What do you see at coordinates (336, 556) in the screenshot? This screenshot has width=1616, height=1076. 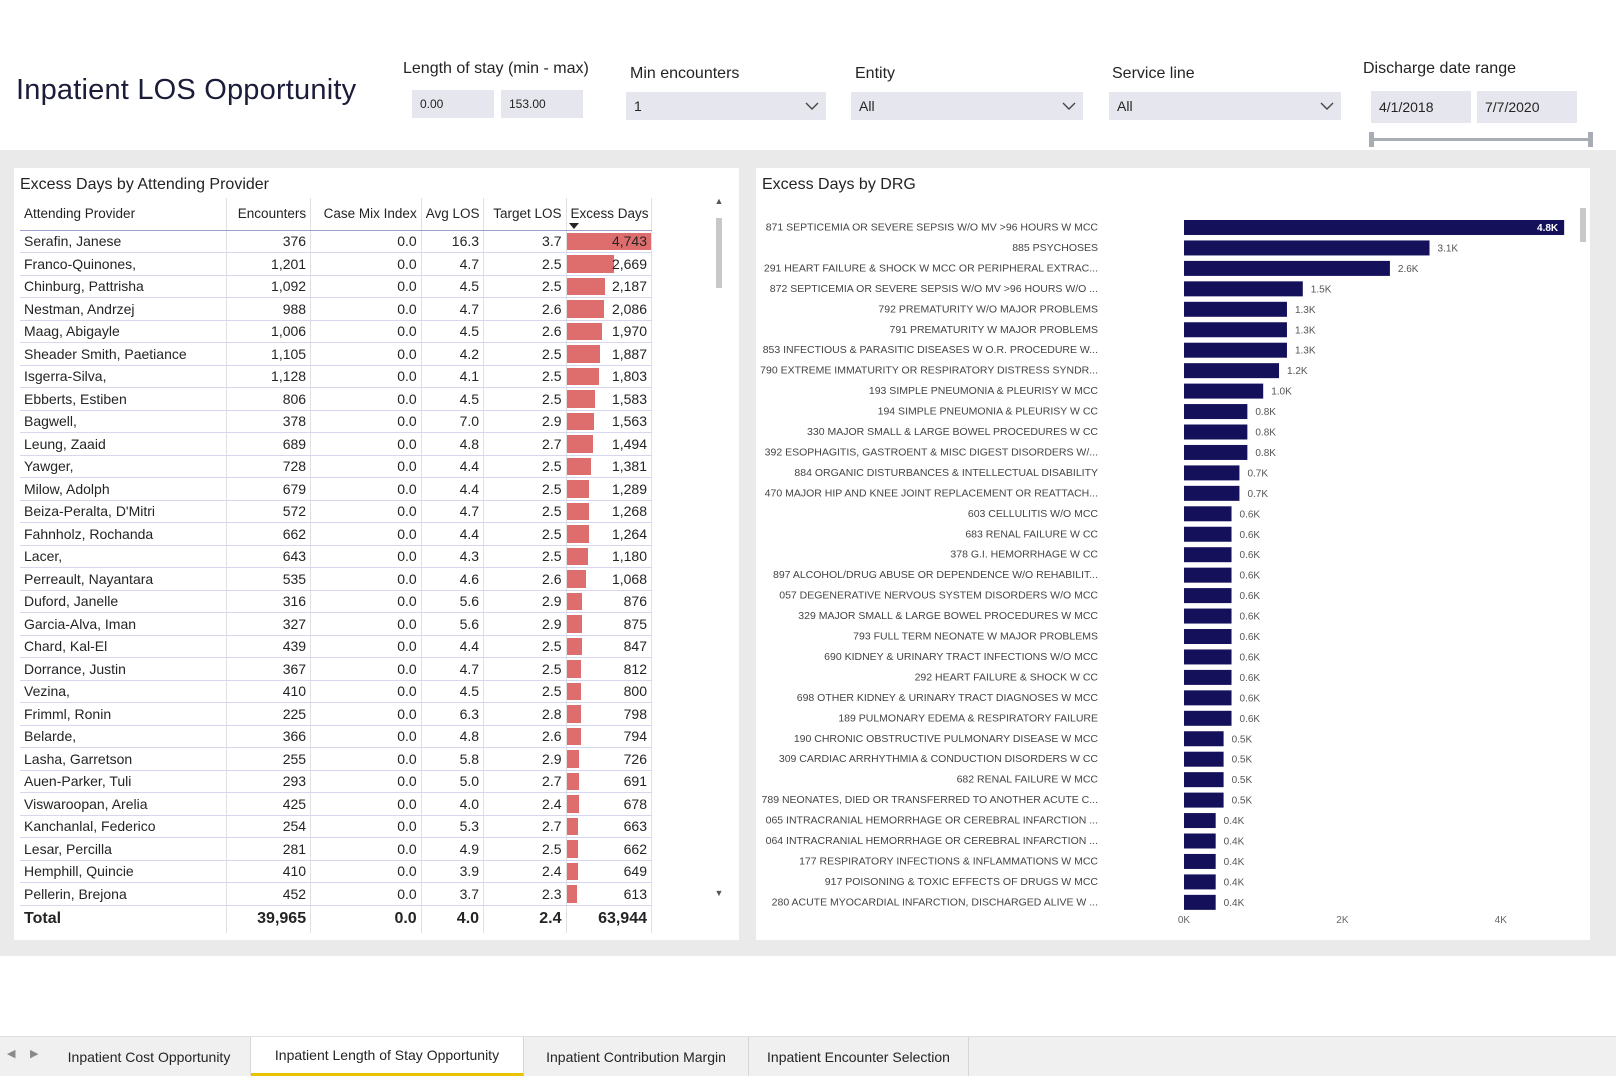 I see `table-row: Lacer, 643 0.0 4.3 2.5 1,180` at bounding box center [336, 556].